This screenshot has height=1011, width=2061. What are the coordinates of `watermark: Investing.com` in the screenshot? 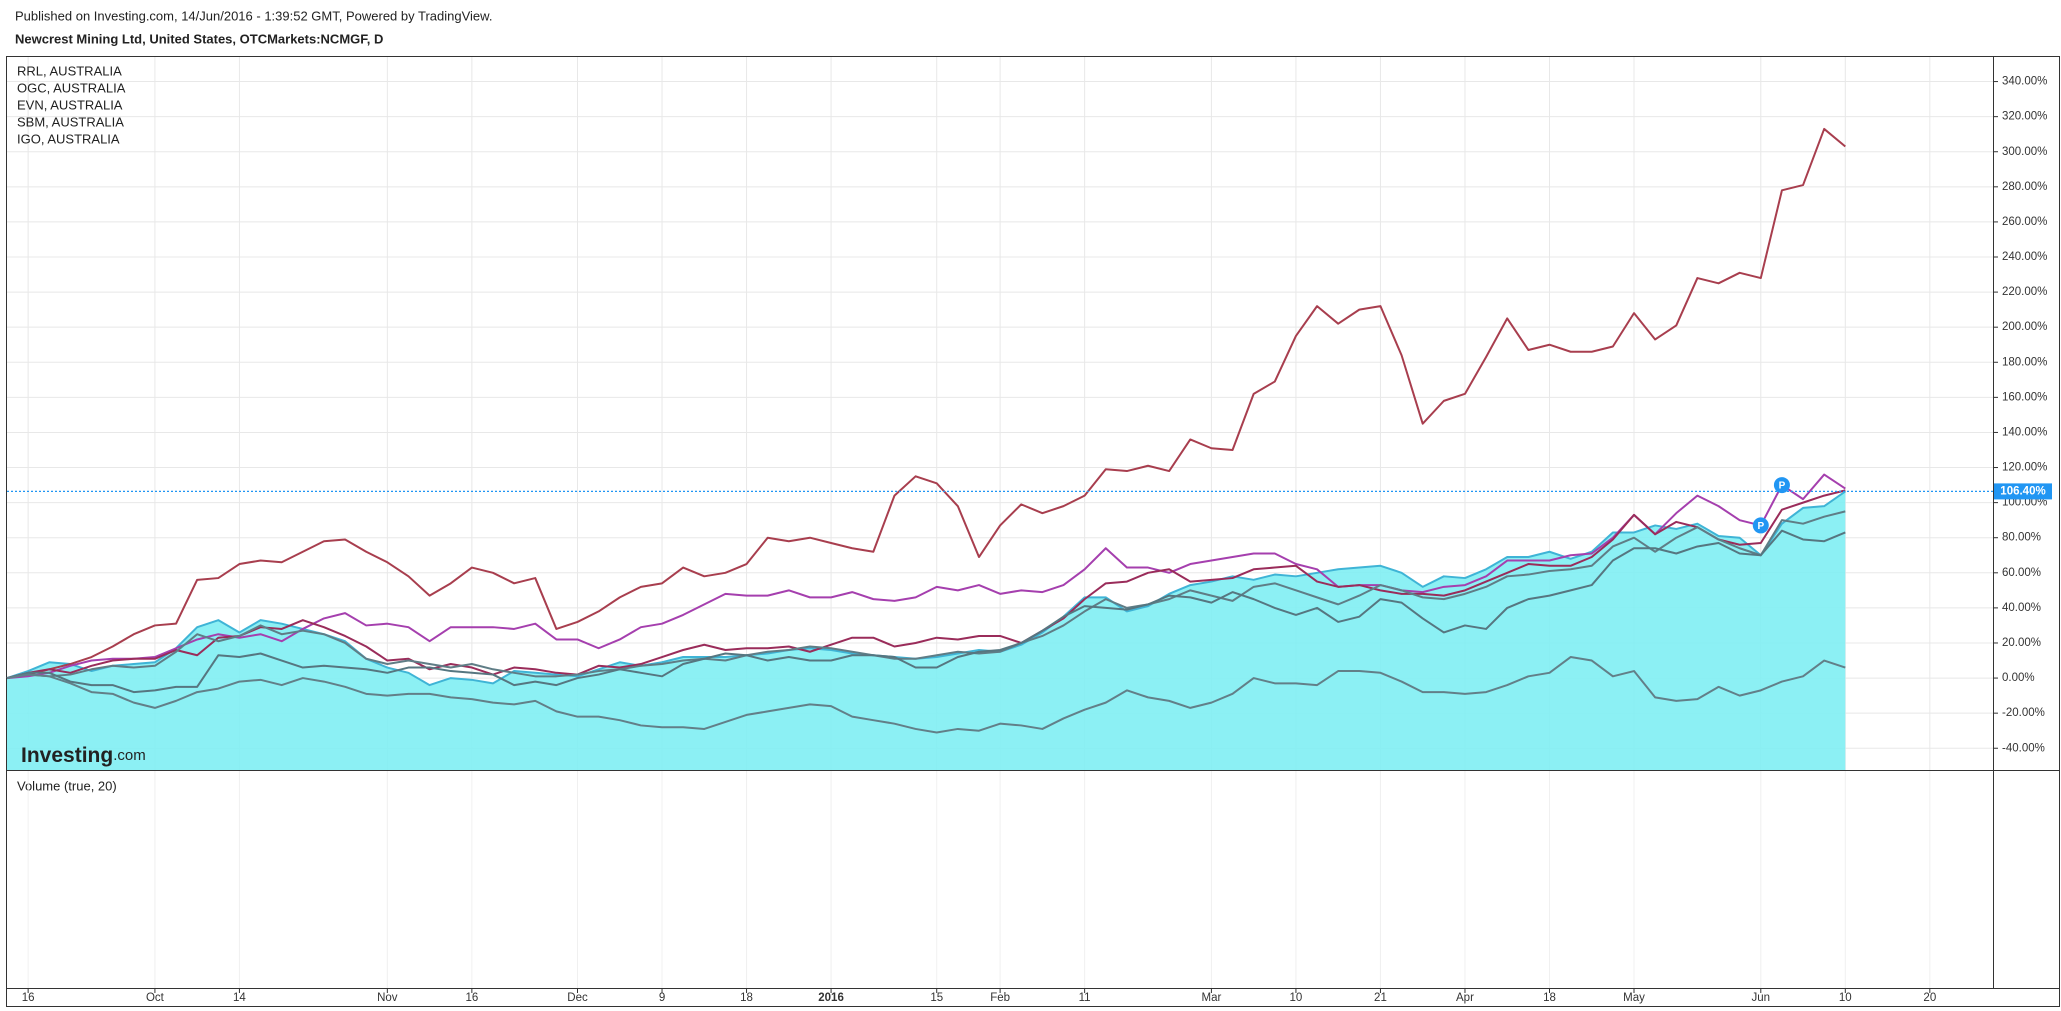 It's located at (83, 755).